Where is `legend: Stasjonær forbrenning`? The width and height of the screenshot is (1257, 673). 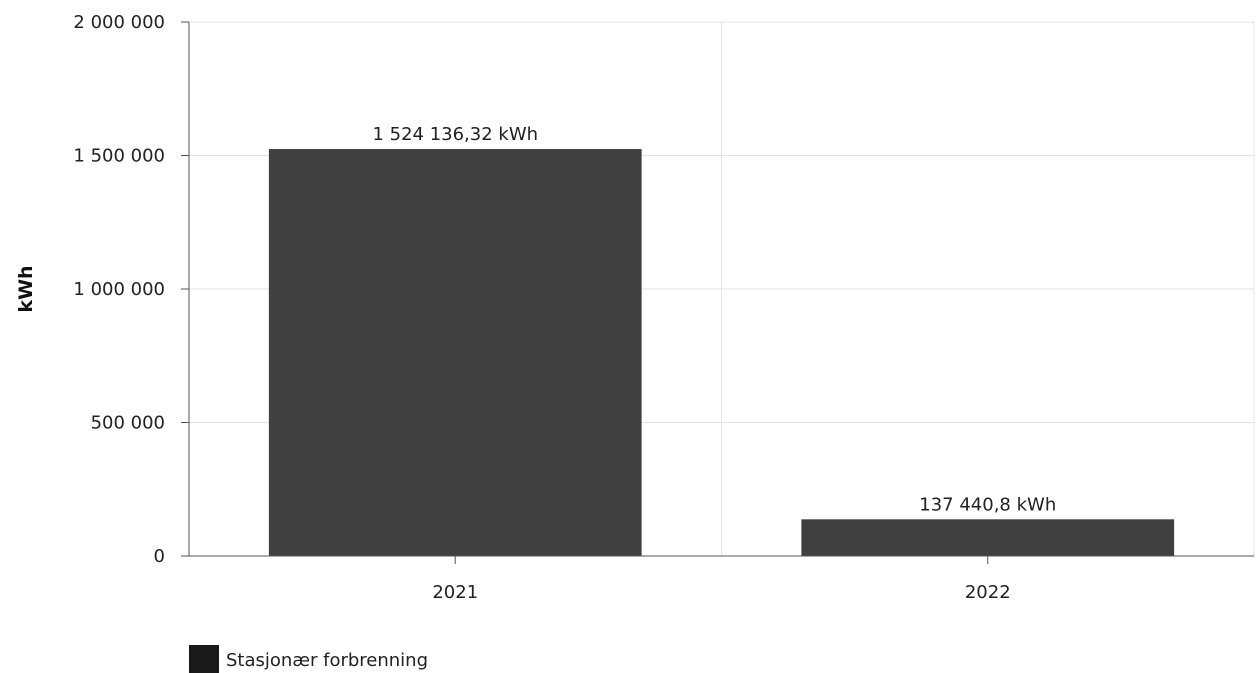 legend: Stasjonær forbrenning is located at coordinates (308, 659).